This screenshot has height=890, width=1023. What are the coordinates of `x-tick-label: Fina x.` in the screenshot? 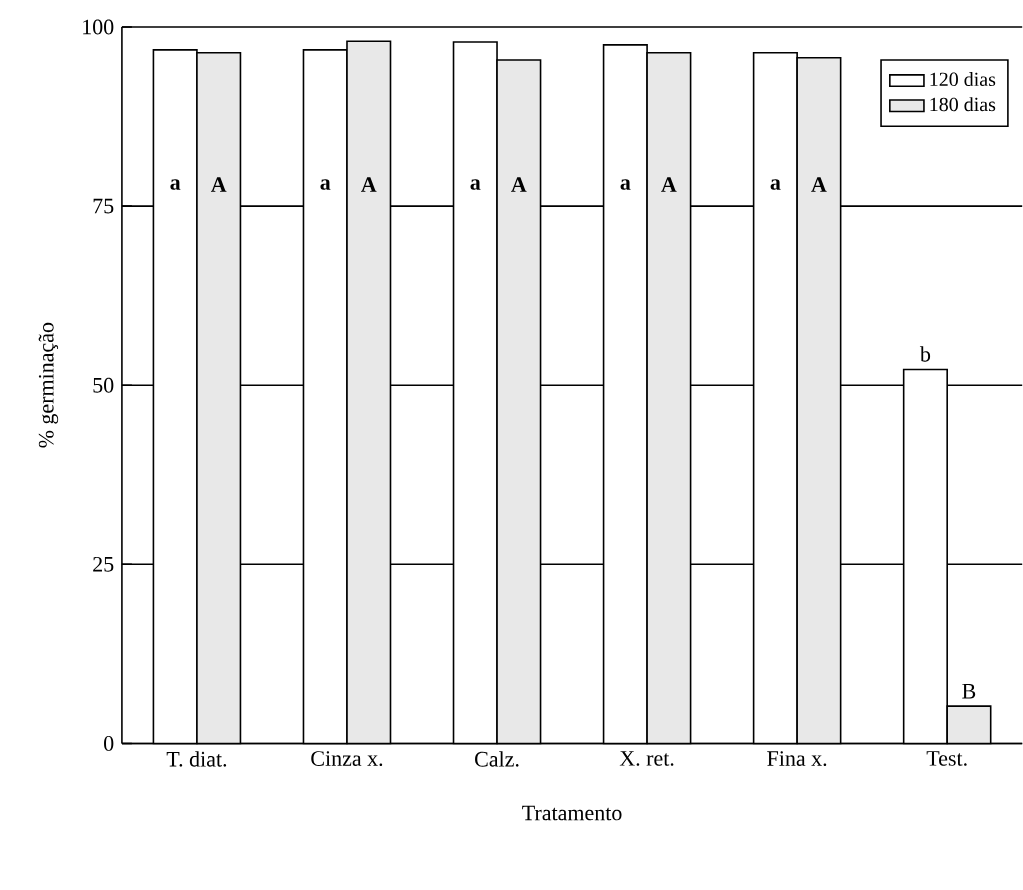 It's located at (797, 758).